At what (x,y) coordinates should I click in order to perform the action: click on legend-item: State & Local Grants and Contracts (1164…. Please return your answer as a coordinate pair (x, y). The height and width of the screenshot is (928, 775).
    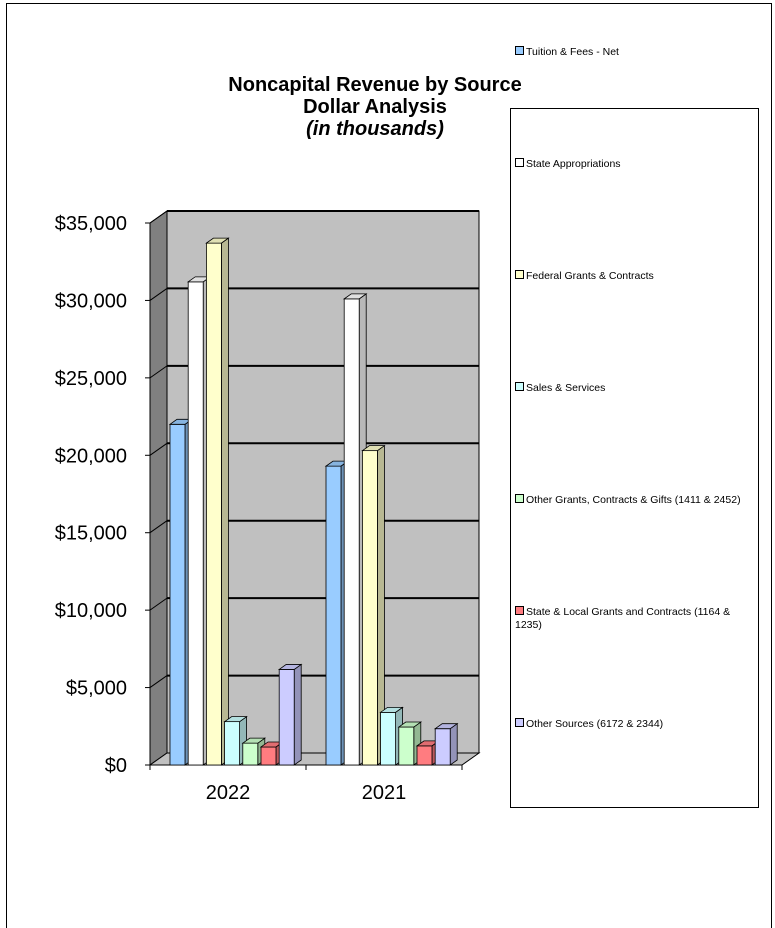
    Looking at the image, I should click on (635, 619).